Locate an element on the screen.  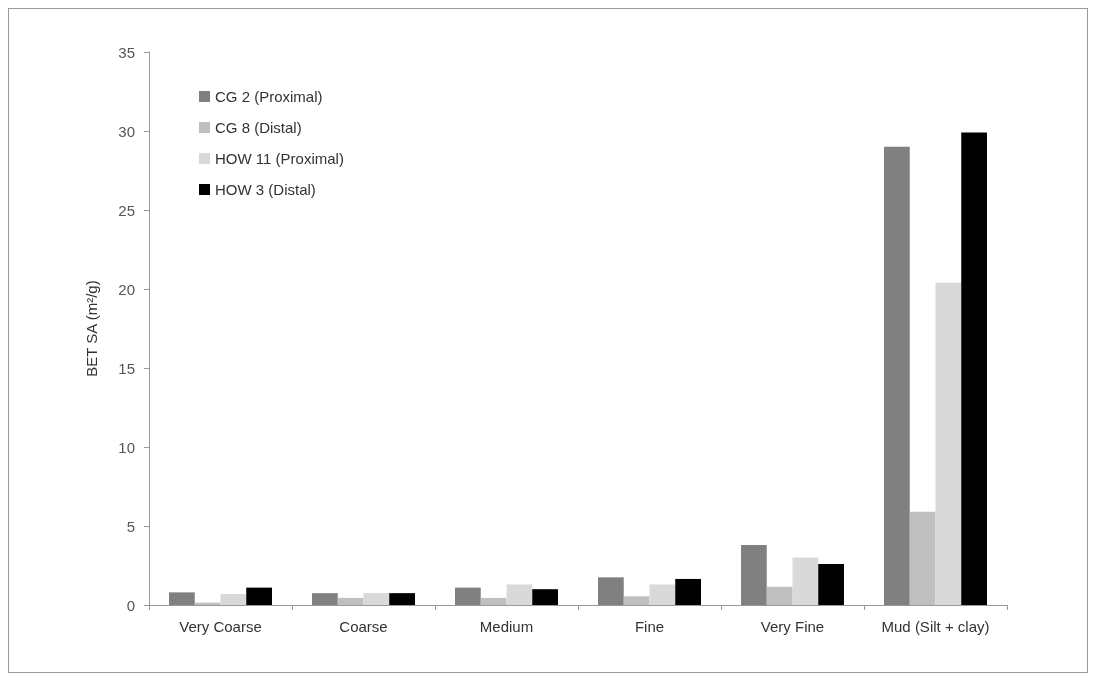
y-tick-label: 30 is located at coordinates (126, 131).